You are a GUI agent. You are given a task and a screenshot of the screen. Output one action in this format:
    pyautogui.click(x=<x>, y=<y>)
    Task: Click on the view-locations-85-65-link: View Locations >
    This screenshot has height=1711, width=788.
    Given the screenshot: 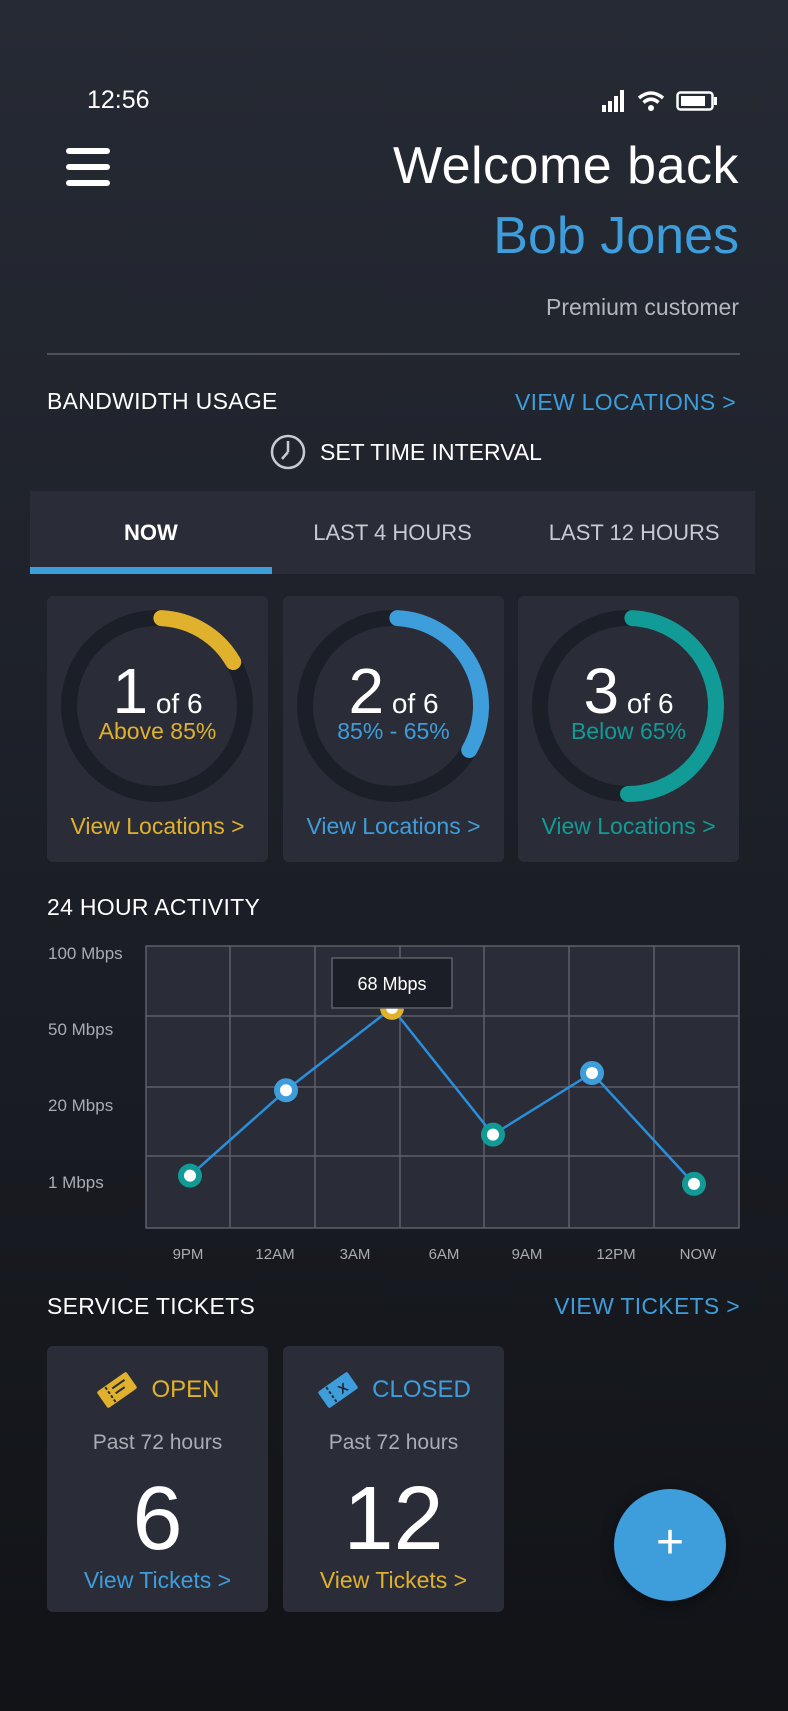 What is the action you would take?
    pyautogui.click(x=393, y=826)
    